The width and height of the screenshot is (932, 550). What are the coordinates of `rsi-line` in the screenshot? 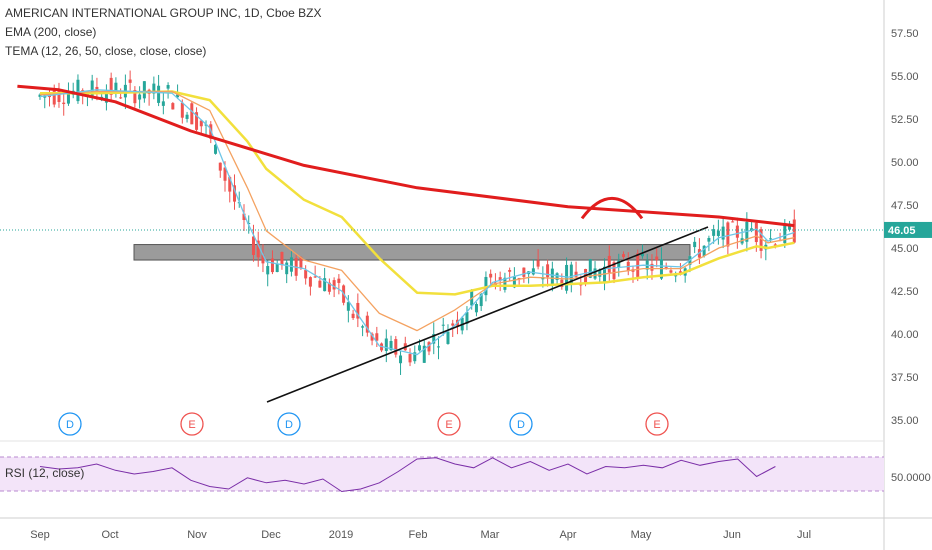 It's located at (407, 475).